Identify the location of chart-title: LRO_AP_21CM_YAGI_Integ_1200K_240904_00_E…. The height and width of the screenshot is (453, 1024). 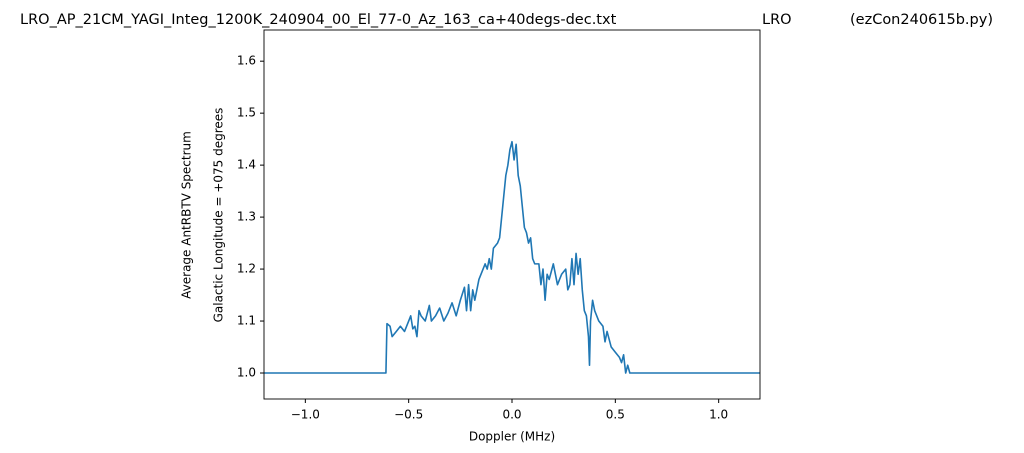
(318, 20).